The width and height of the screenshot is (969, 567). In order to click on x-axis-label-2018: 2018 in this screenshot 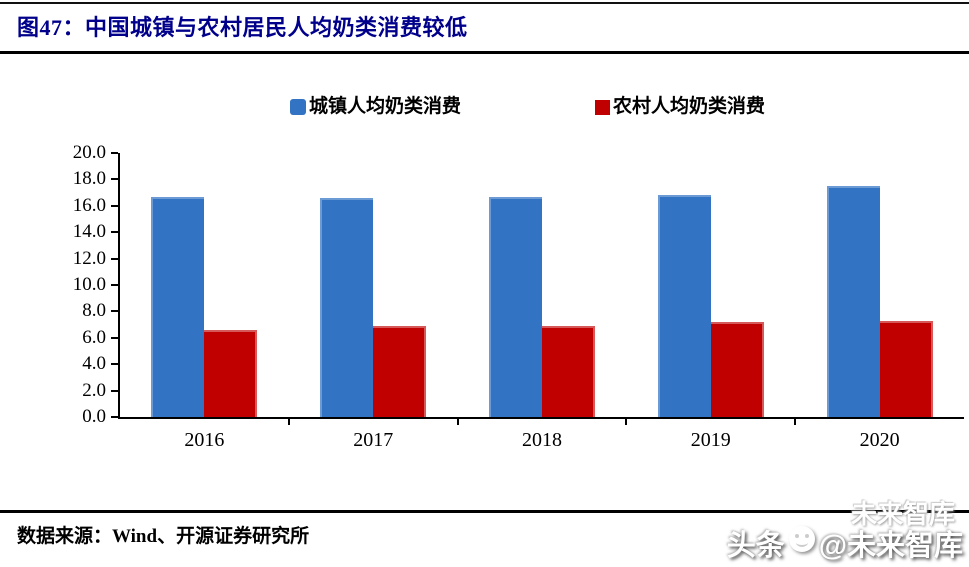, I will do `click(541, 440)`.